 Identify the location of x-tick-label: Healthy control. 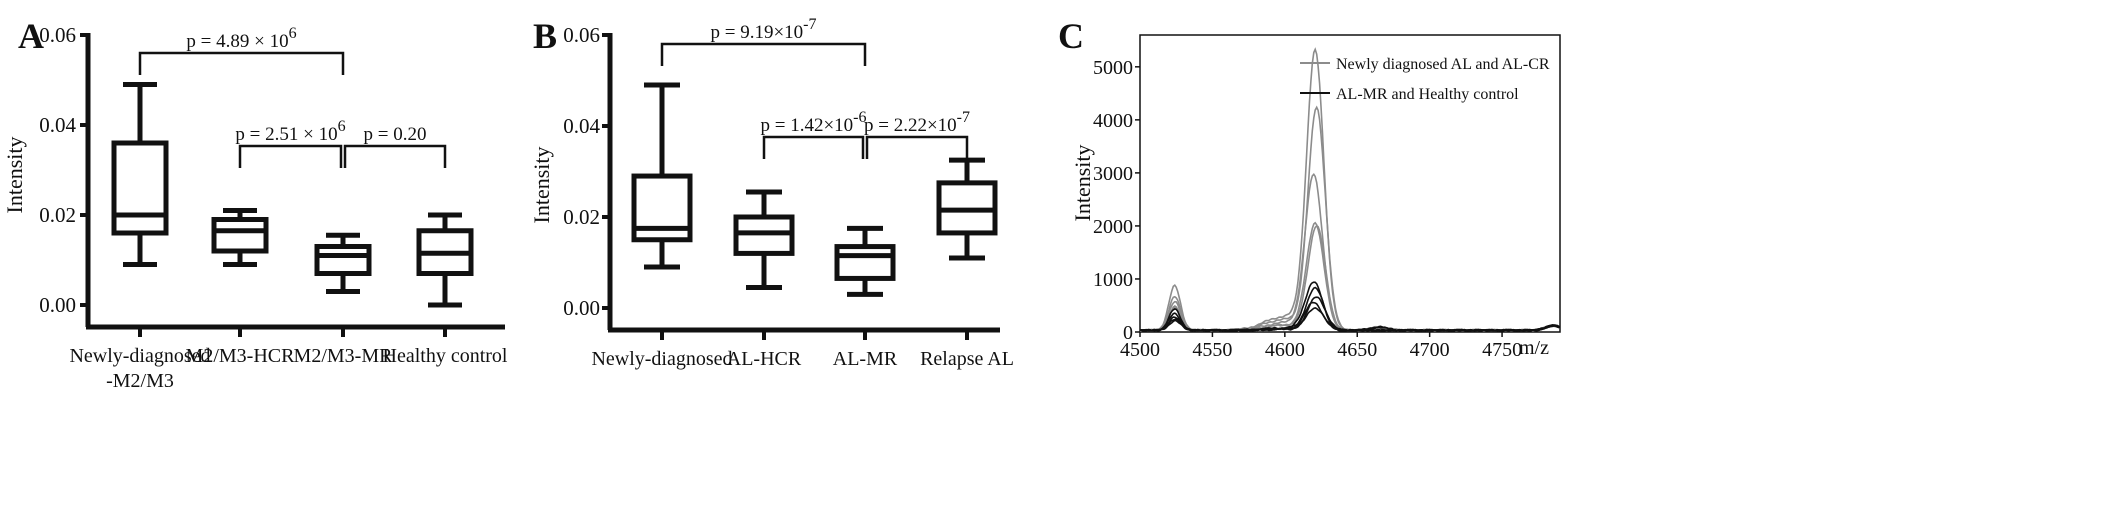
(445, 356).